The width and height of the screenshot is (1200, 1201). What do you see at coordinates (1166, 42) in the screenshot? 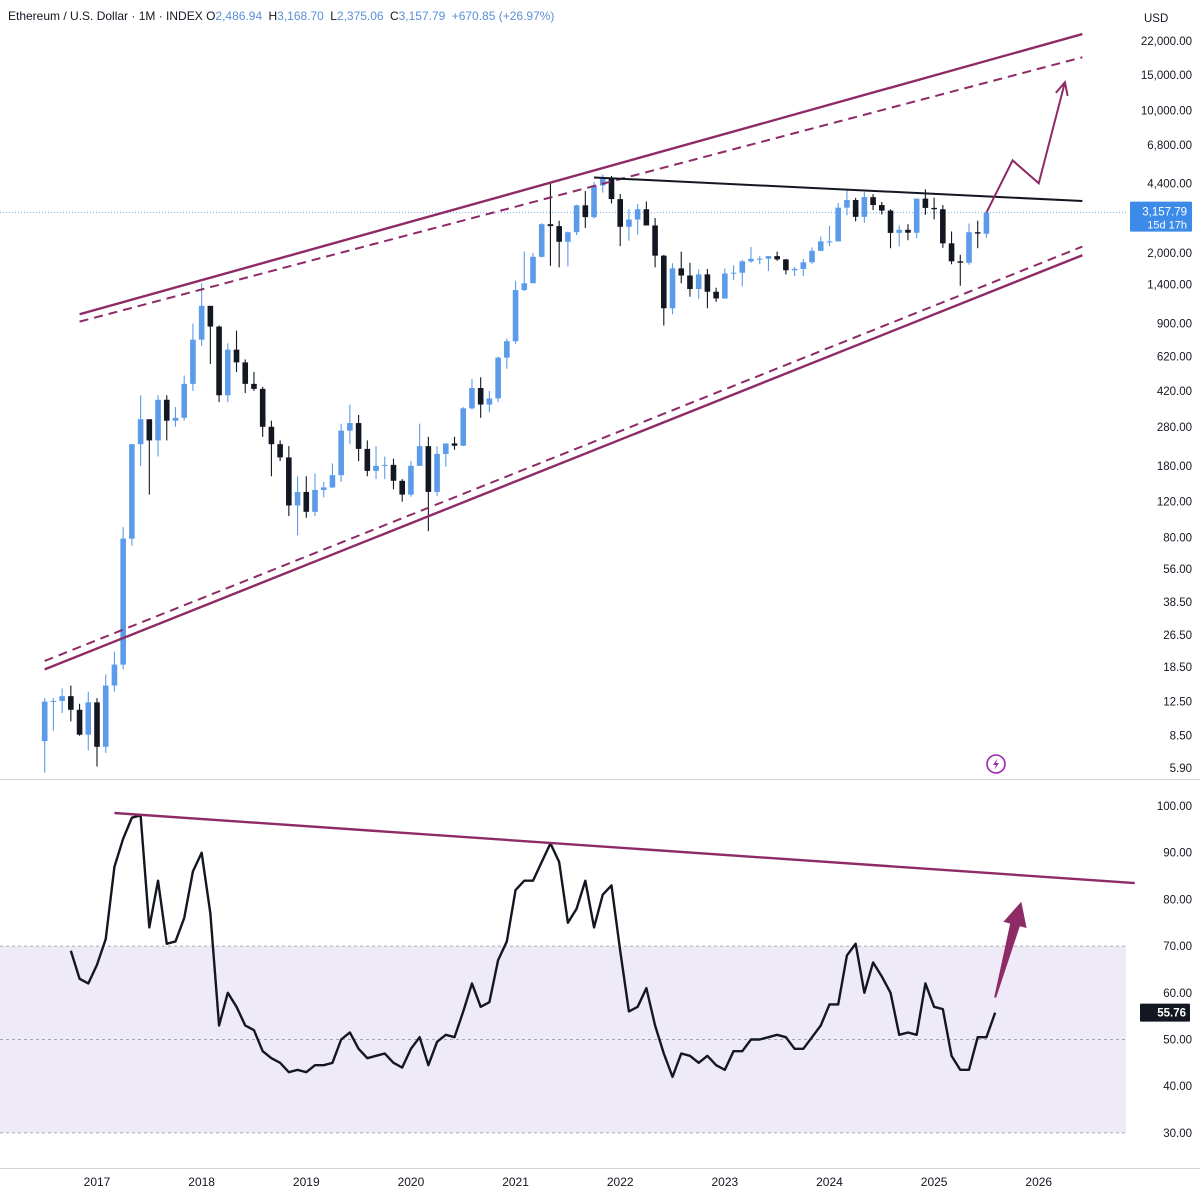
I see `price-tick-label: 22,000.00` at bounding box center [1166, 42].